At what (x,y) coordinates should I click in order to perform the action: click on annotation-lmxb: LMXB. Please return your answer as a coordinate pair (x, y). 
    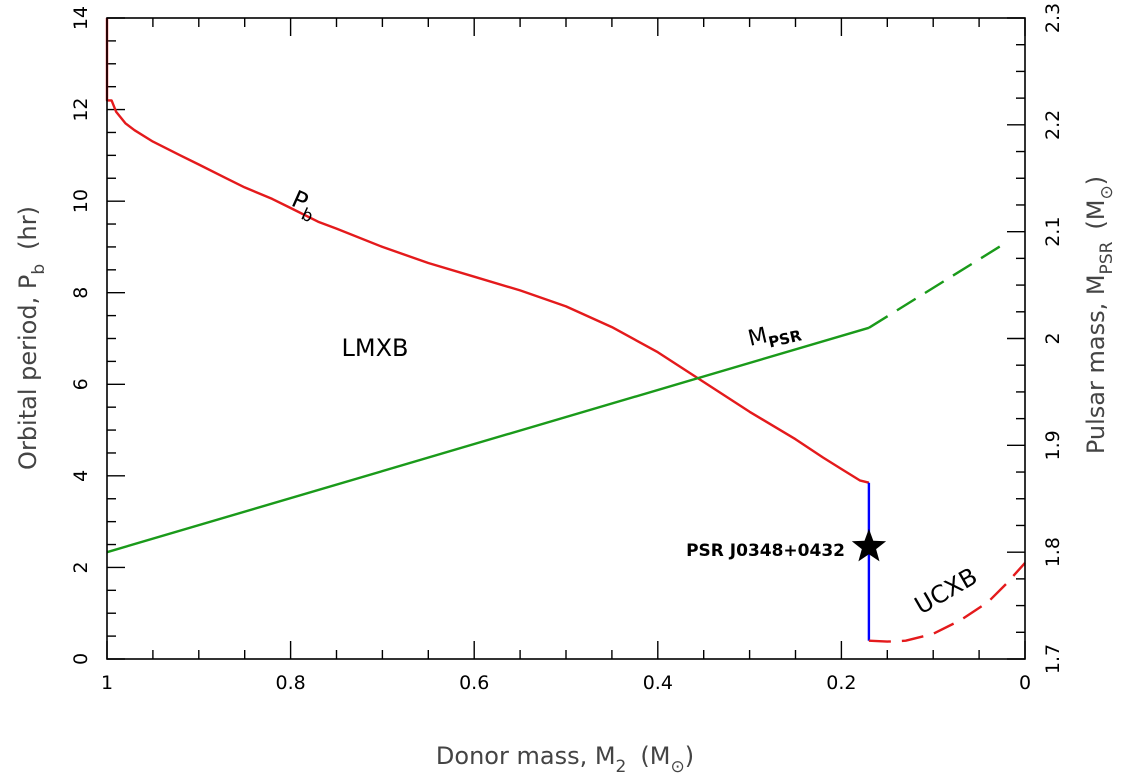
    Looking at the image, I should click on (375, 348).